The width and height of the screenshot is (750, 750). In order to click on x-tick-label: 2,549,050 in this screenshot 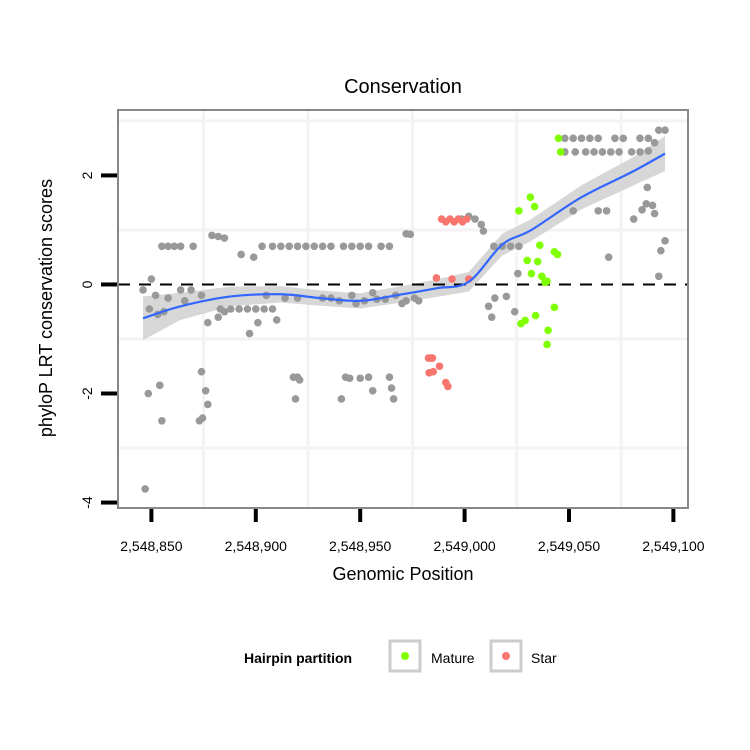, I will do `click(569, 546)`.